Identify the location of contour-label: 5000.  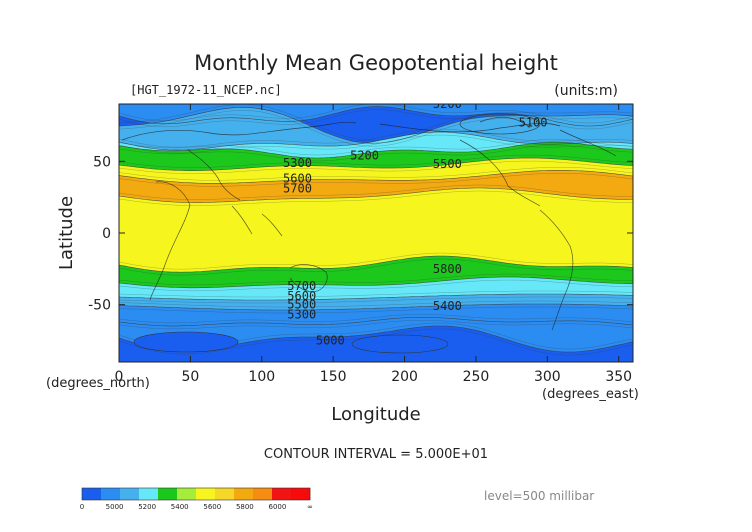
(330, 341).